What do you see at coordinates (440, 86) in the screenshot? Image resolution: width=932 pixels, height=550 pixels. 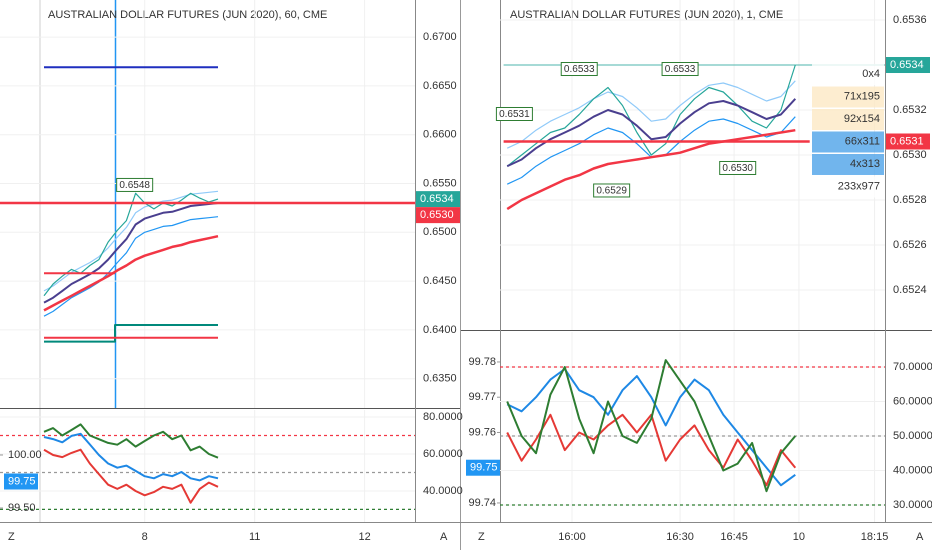 I see `y-tick-label: 0.6650` at bounding box center [440, 86].